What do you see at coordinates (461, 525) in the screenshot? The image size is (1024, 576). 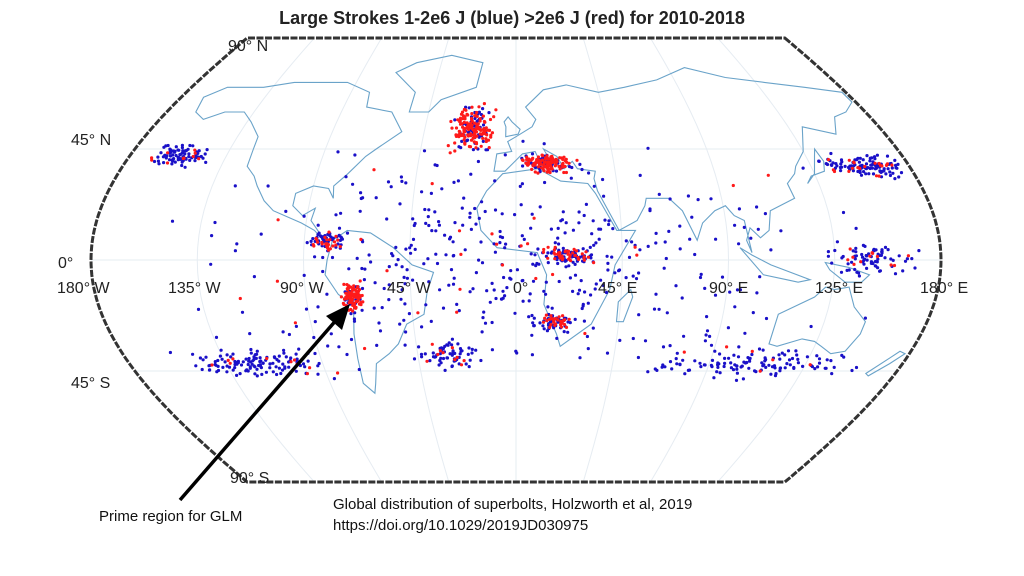 I see `citation-doi: https://doi.org/10.1029/2019JD030975` at bounding box center [461, 525].